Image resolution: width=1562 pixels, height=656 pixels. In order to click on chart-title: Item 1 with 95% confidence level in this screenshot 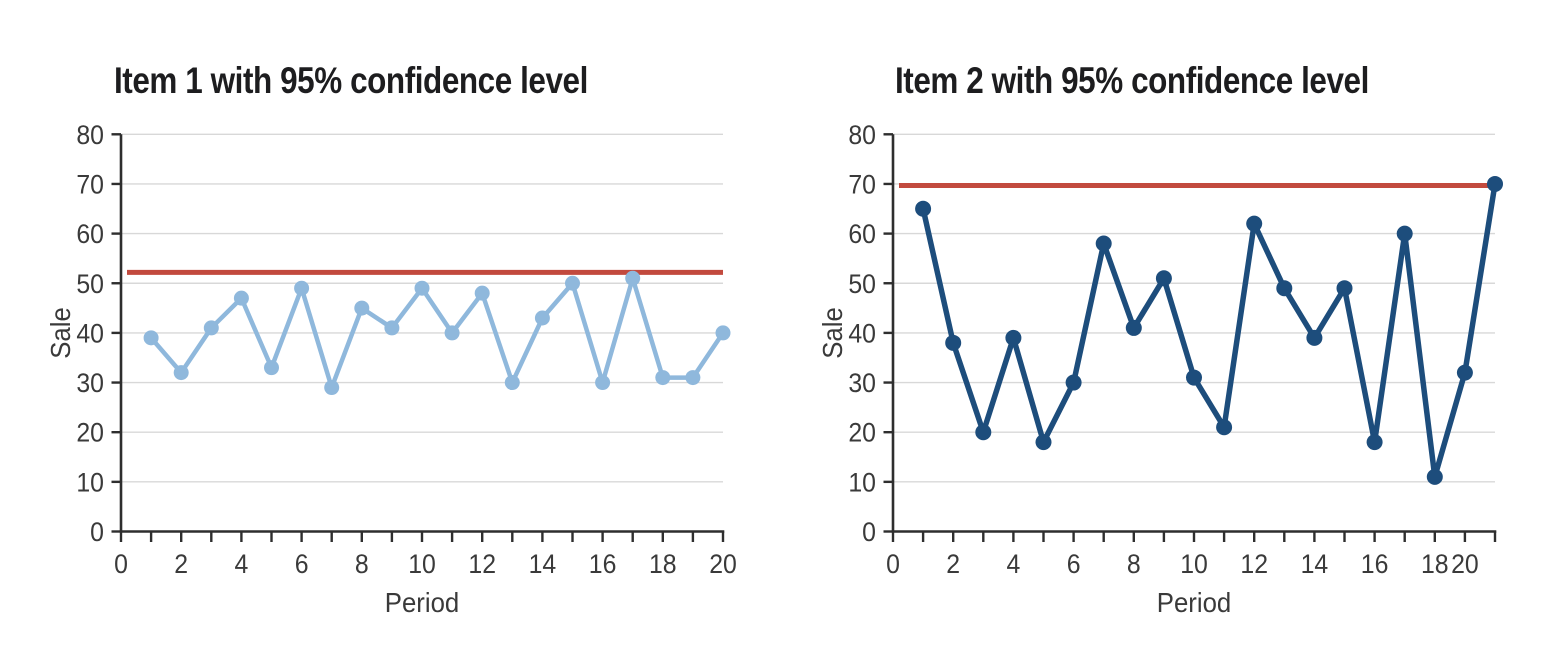, I will do `click(351, 81)`.